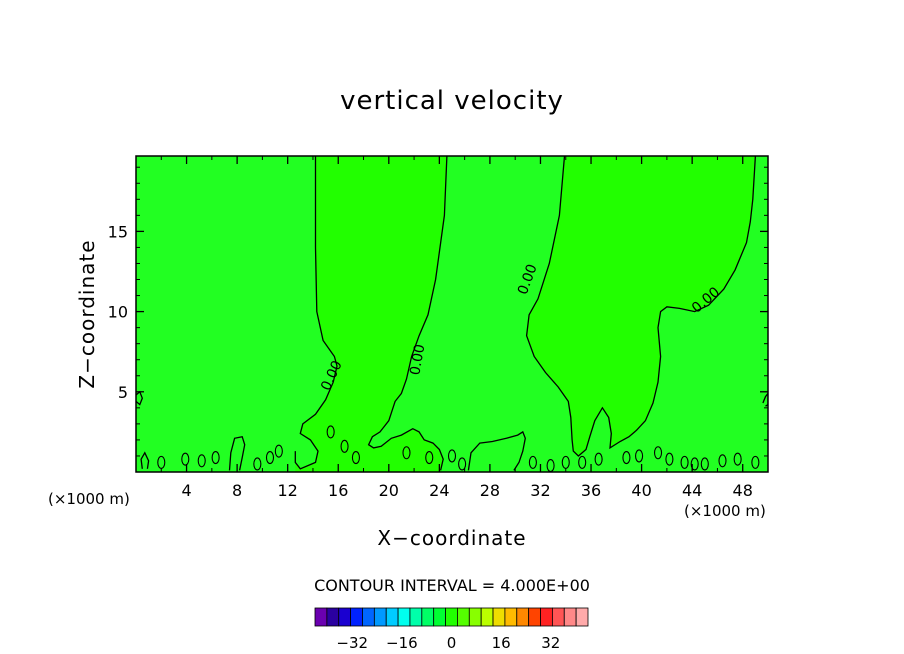  What do you see at coordinates (743, 490) in the screenshot?
I see `x-tick-label-48: 48` at bounding box center [743, 490].